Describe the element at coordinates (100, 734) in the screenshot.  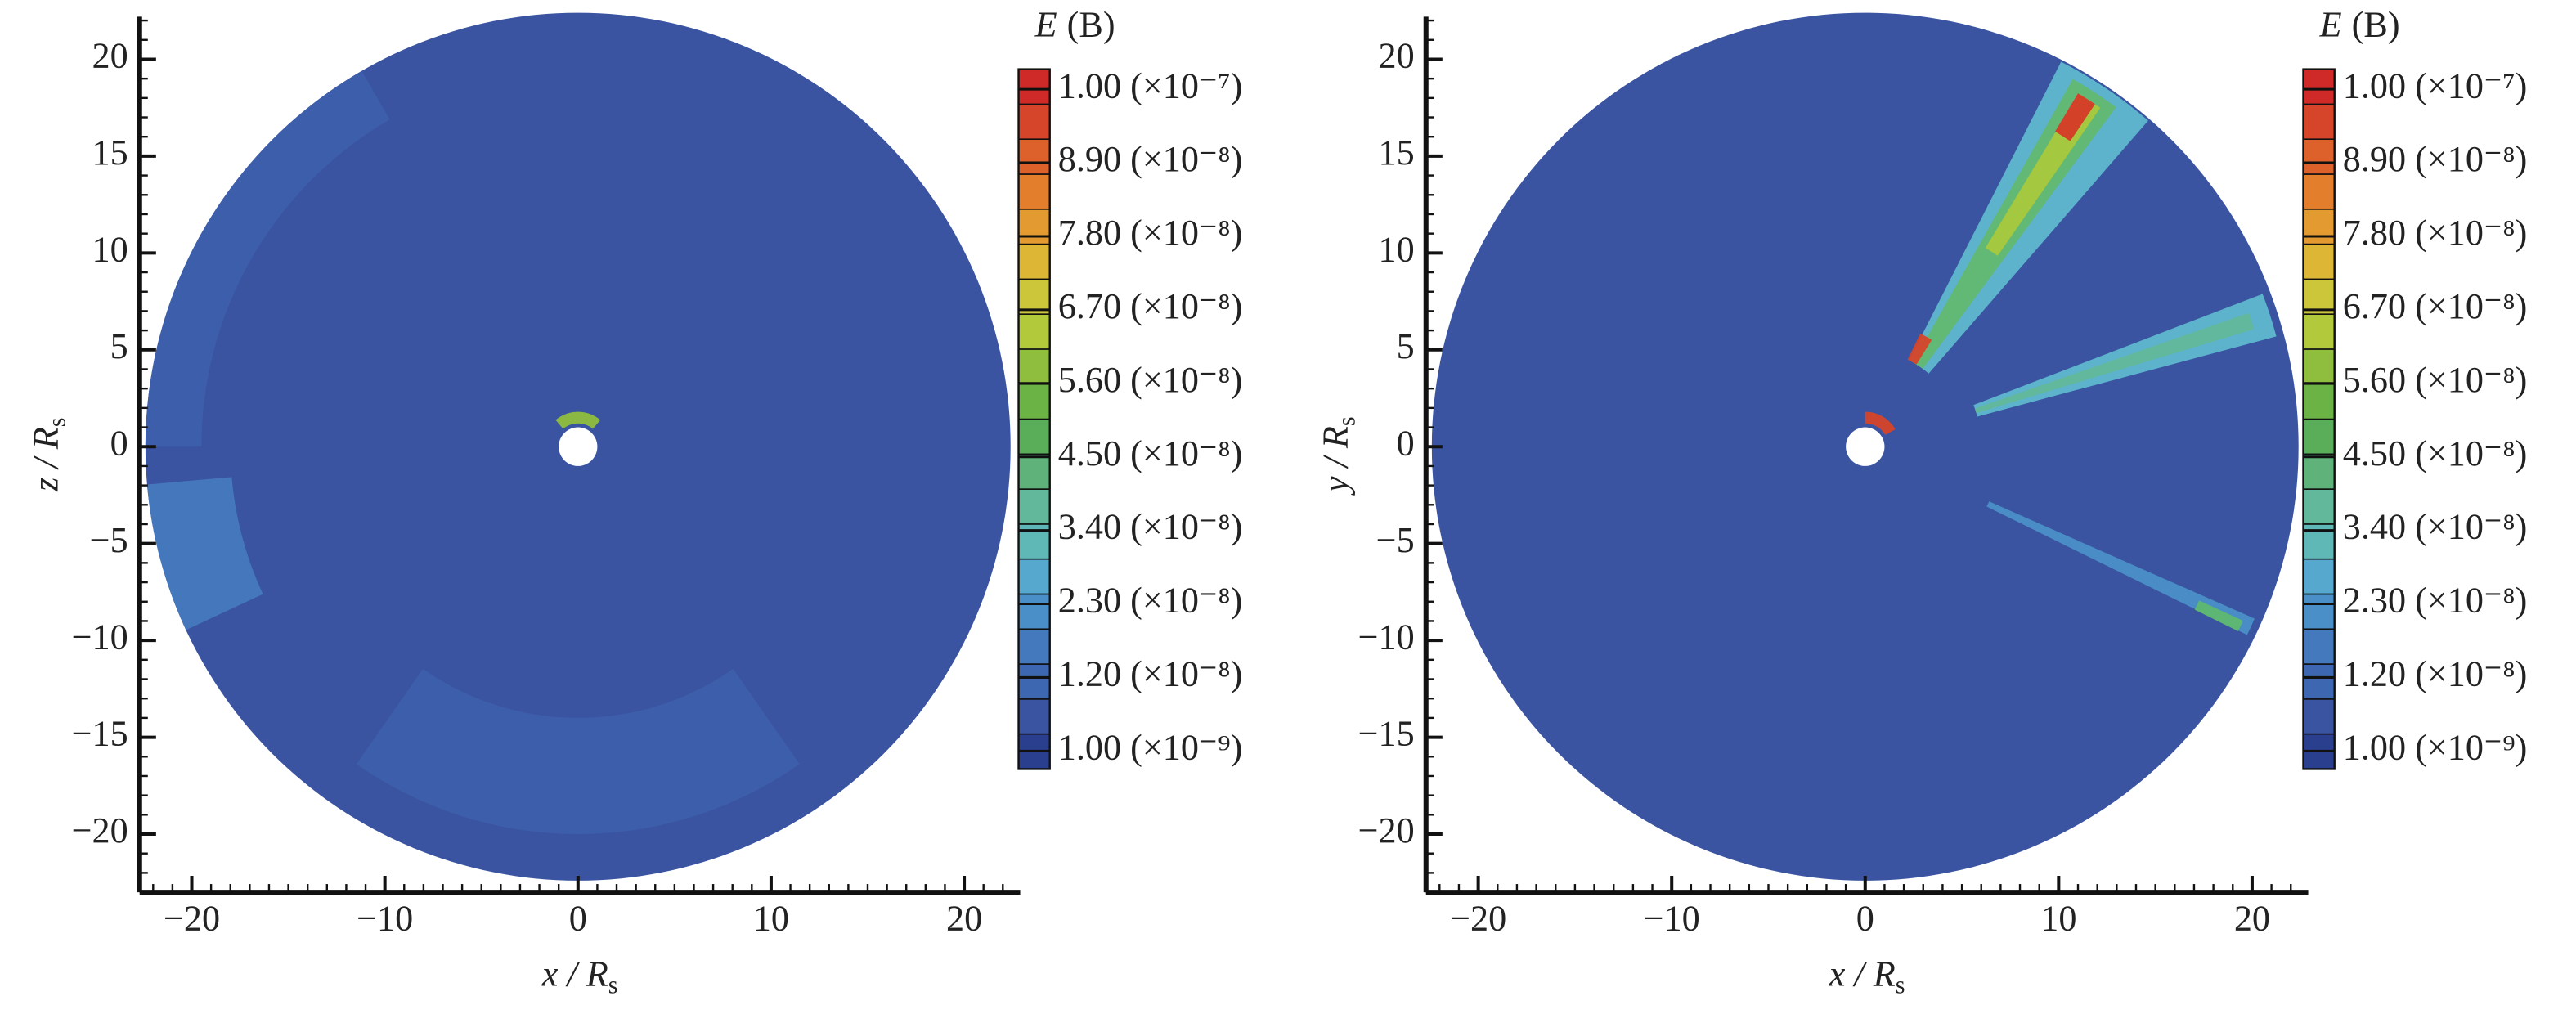
I see `y-tick-label: −15` at that location.